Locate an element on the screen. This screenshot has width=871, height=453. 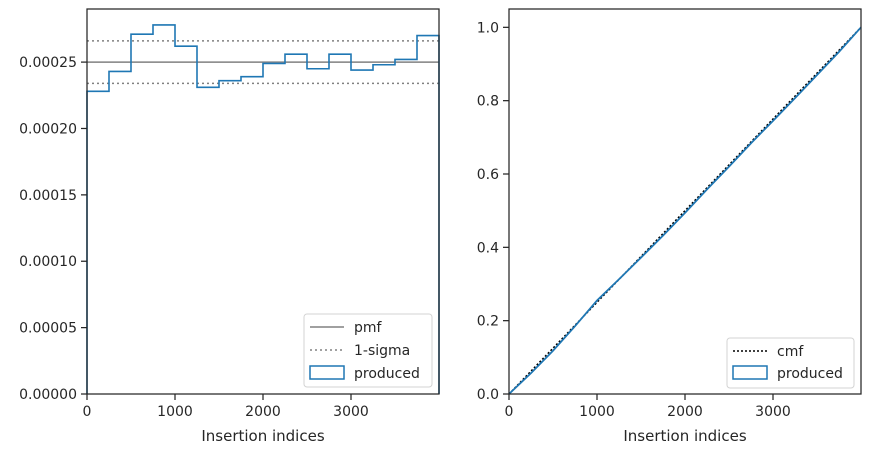
left-x-tick-label: 2000 is located at coordinates (263, 412).